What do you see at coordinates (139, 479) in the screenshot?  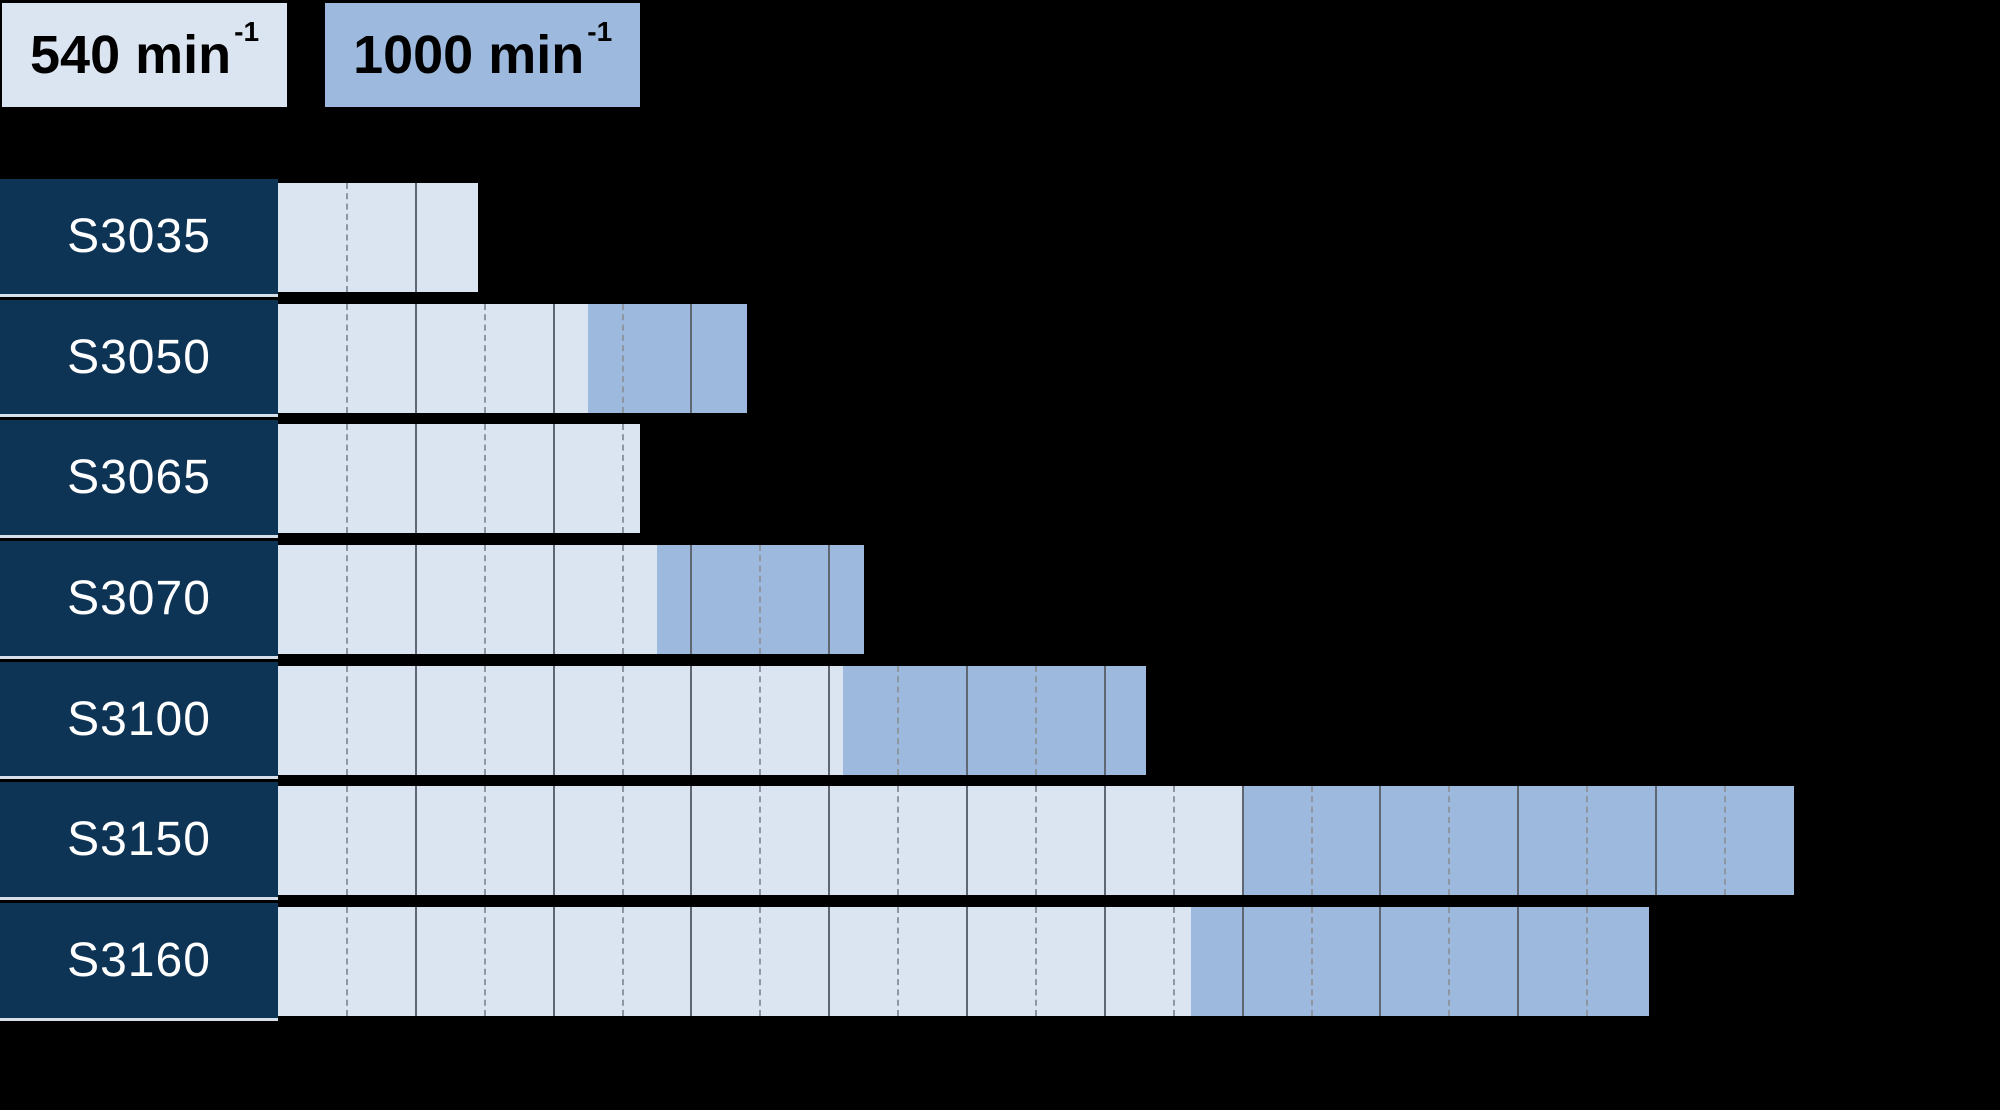 I see `row-label-S3065: S3065` at bounding box center [139, 479].